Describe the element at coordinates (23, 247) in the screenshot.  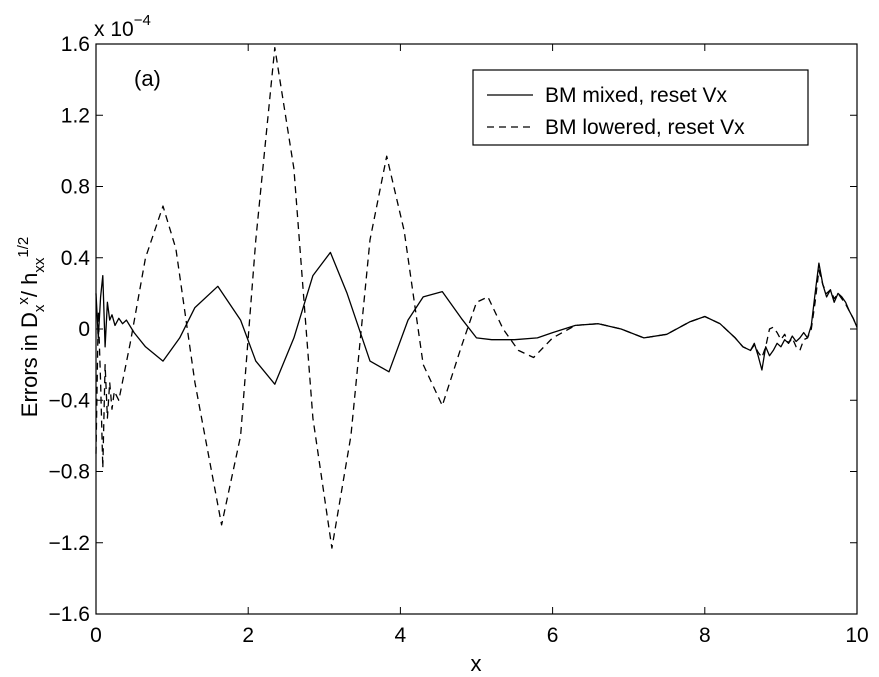
I see `y-axis-label-sup2: 1/2` at that location.